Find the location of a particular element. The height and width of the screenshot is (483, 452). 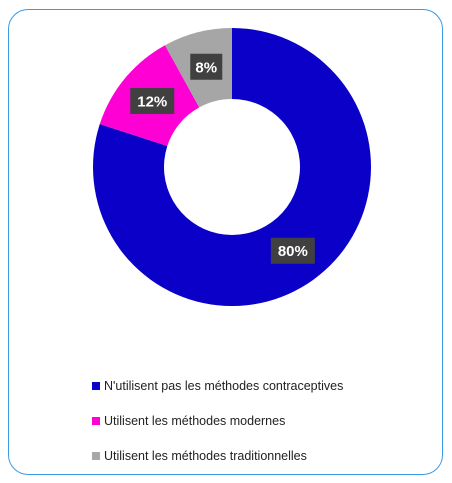

data-label-text-not-using: 80% is located at coordinates (293, 251).